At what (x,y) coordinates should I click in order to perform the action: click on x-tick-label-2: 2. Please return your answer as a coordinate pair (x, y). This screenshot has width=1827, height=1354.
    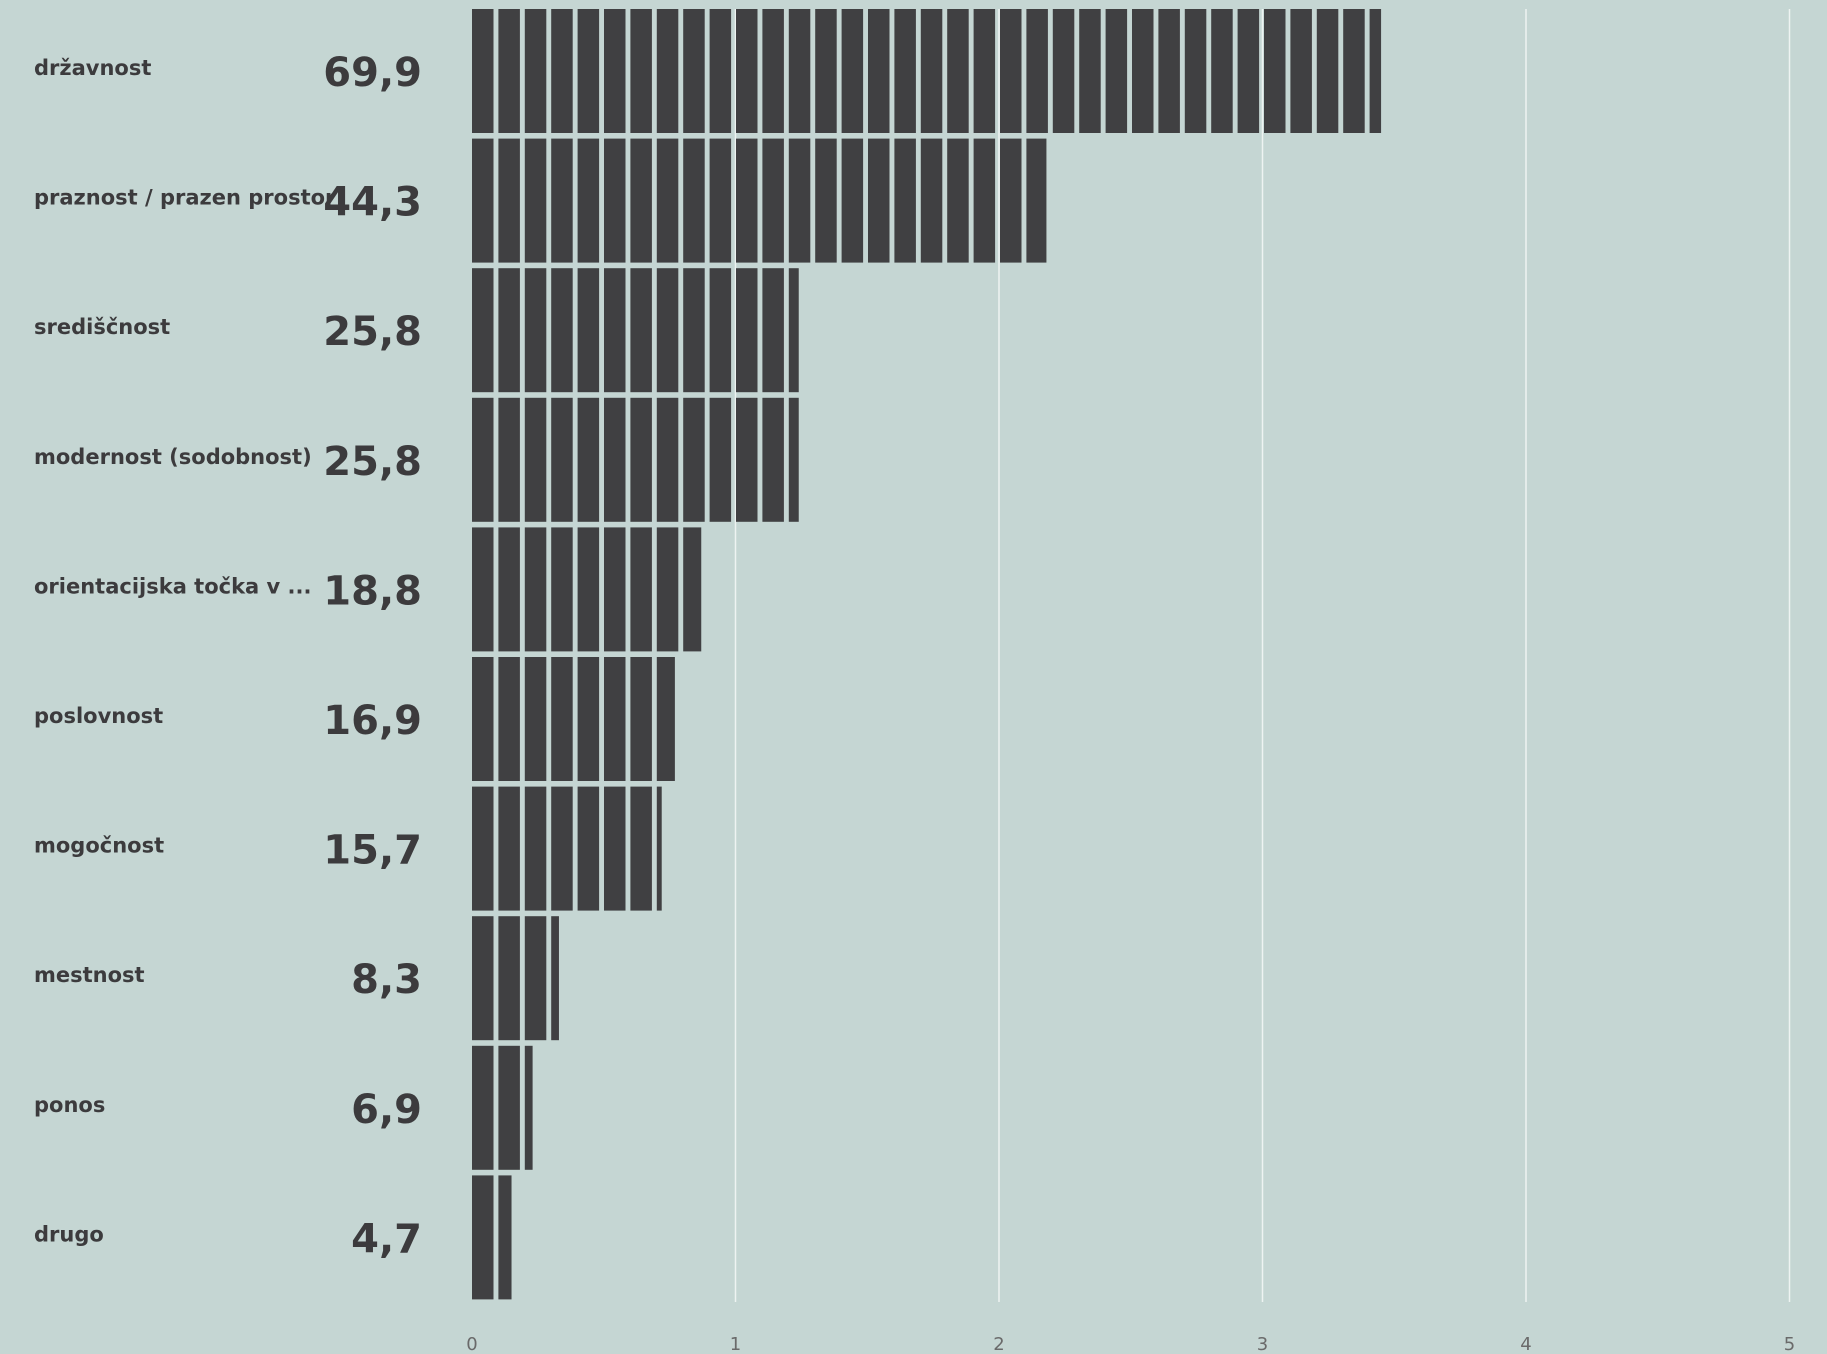
    Looking at the image, I should click on (998, 1344).